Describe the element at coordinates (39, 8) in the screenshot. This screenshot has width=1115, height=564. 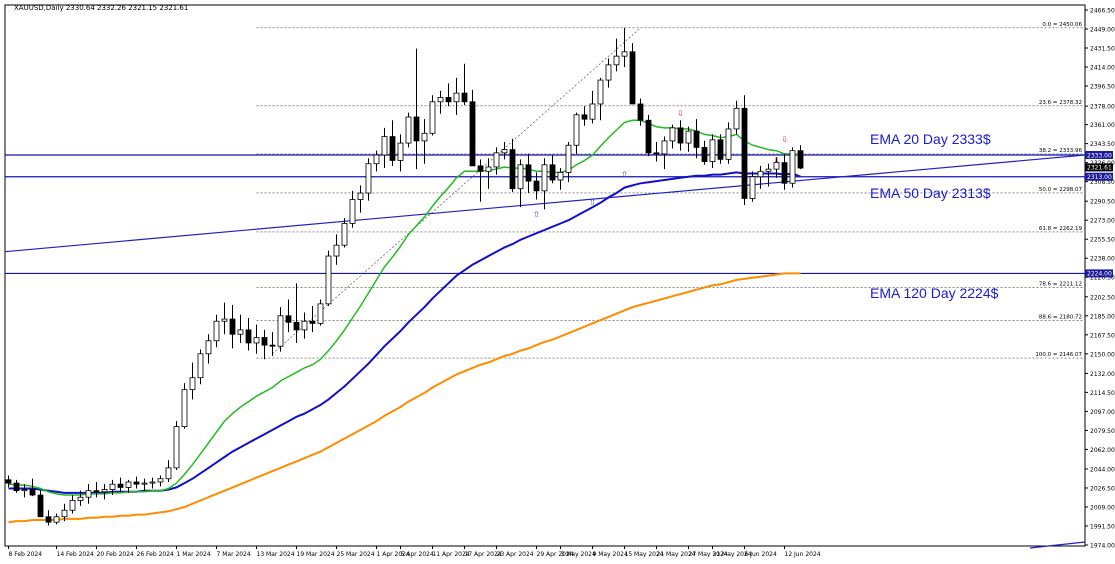
I see `symbol-name: XAUUSD,Daily` at that location.